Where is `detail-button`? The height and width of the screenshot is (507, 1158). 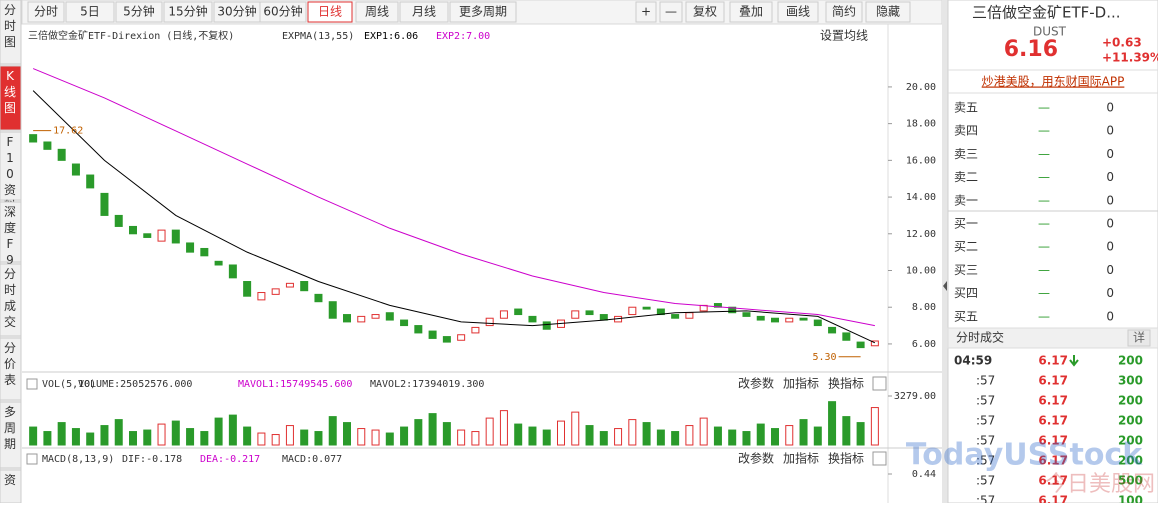
detail-button is located at coordinates (1139, 338).